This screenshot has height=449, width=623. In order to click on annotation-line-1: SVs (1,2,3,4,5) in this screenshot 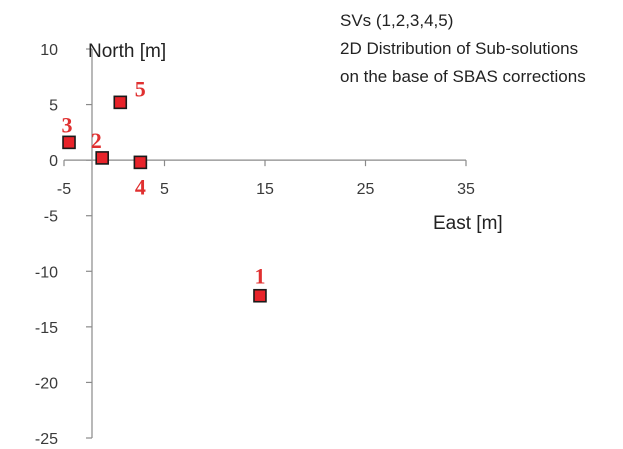, I will do `click(396, 20)`.